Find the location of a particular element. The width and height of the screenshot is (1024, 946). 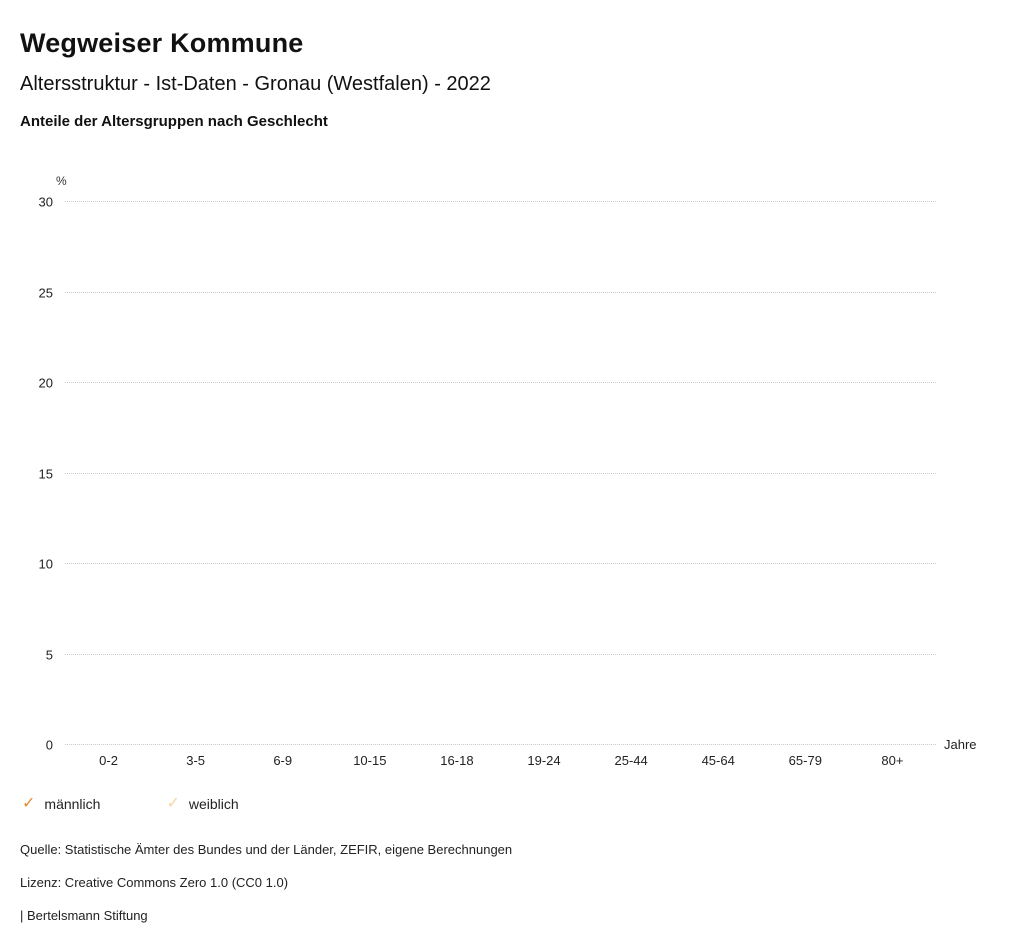

y-tick-label-5: 5 is located at coordinates (49, 654).